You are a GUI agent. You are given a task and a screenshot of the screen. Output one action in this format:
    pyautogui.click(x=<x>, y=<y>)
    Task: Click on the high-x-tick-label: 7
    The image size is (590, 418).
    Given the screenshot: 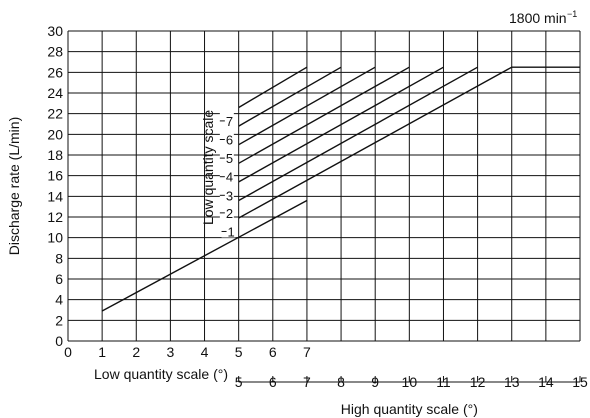 What is the action you would take?
    pyautogui.click(x=307, y=382)
    